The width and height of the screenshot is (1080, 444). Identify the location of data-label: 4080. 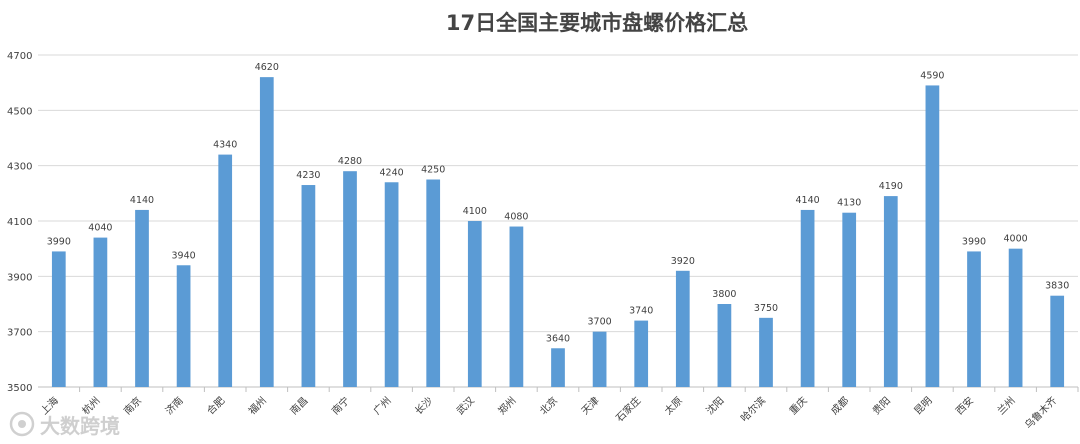
(516, 217).